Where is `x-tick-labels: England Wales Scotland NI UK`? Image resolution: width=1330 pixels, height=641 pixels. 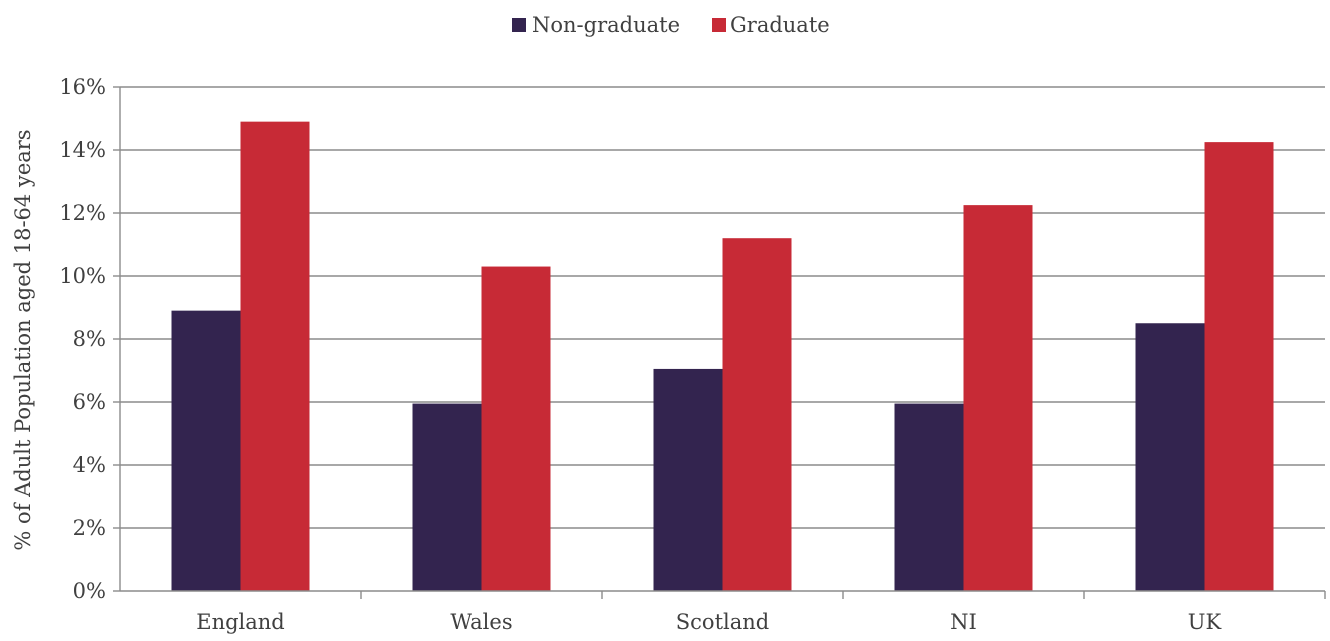 x-tick-labels: England Wales Scotland NI UK is located at coordinates (708, 622).